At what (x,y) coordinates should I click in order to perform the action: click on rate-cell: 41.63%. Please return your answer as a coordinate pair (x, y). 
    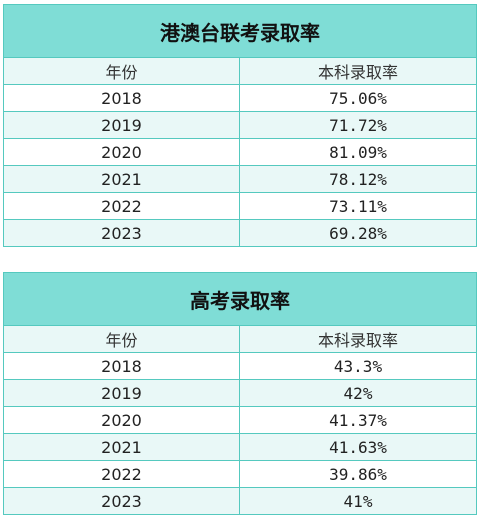
    Looking at the image, I should click on (358, 447).